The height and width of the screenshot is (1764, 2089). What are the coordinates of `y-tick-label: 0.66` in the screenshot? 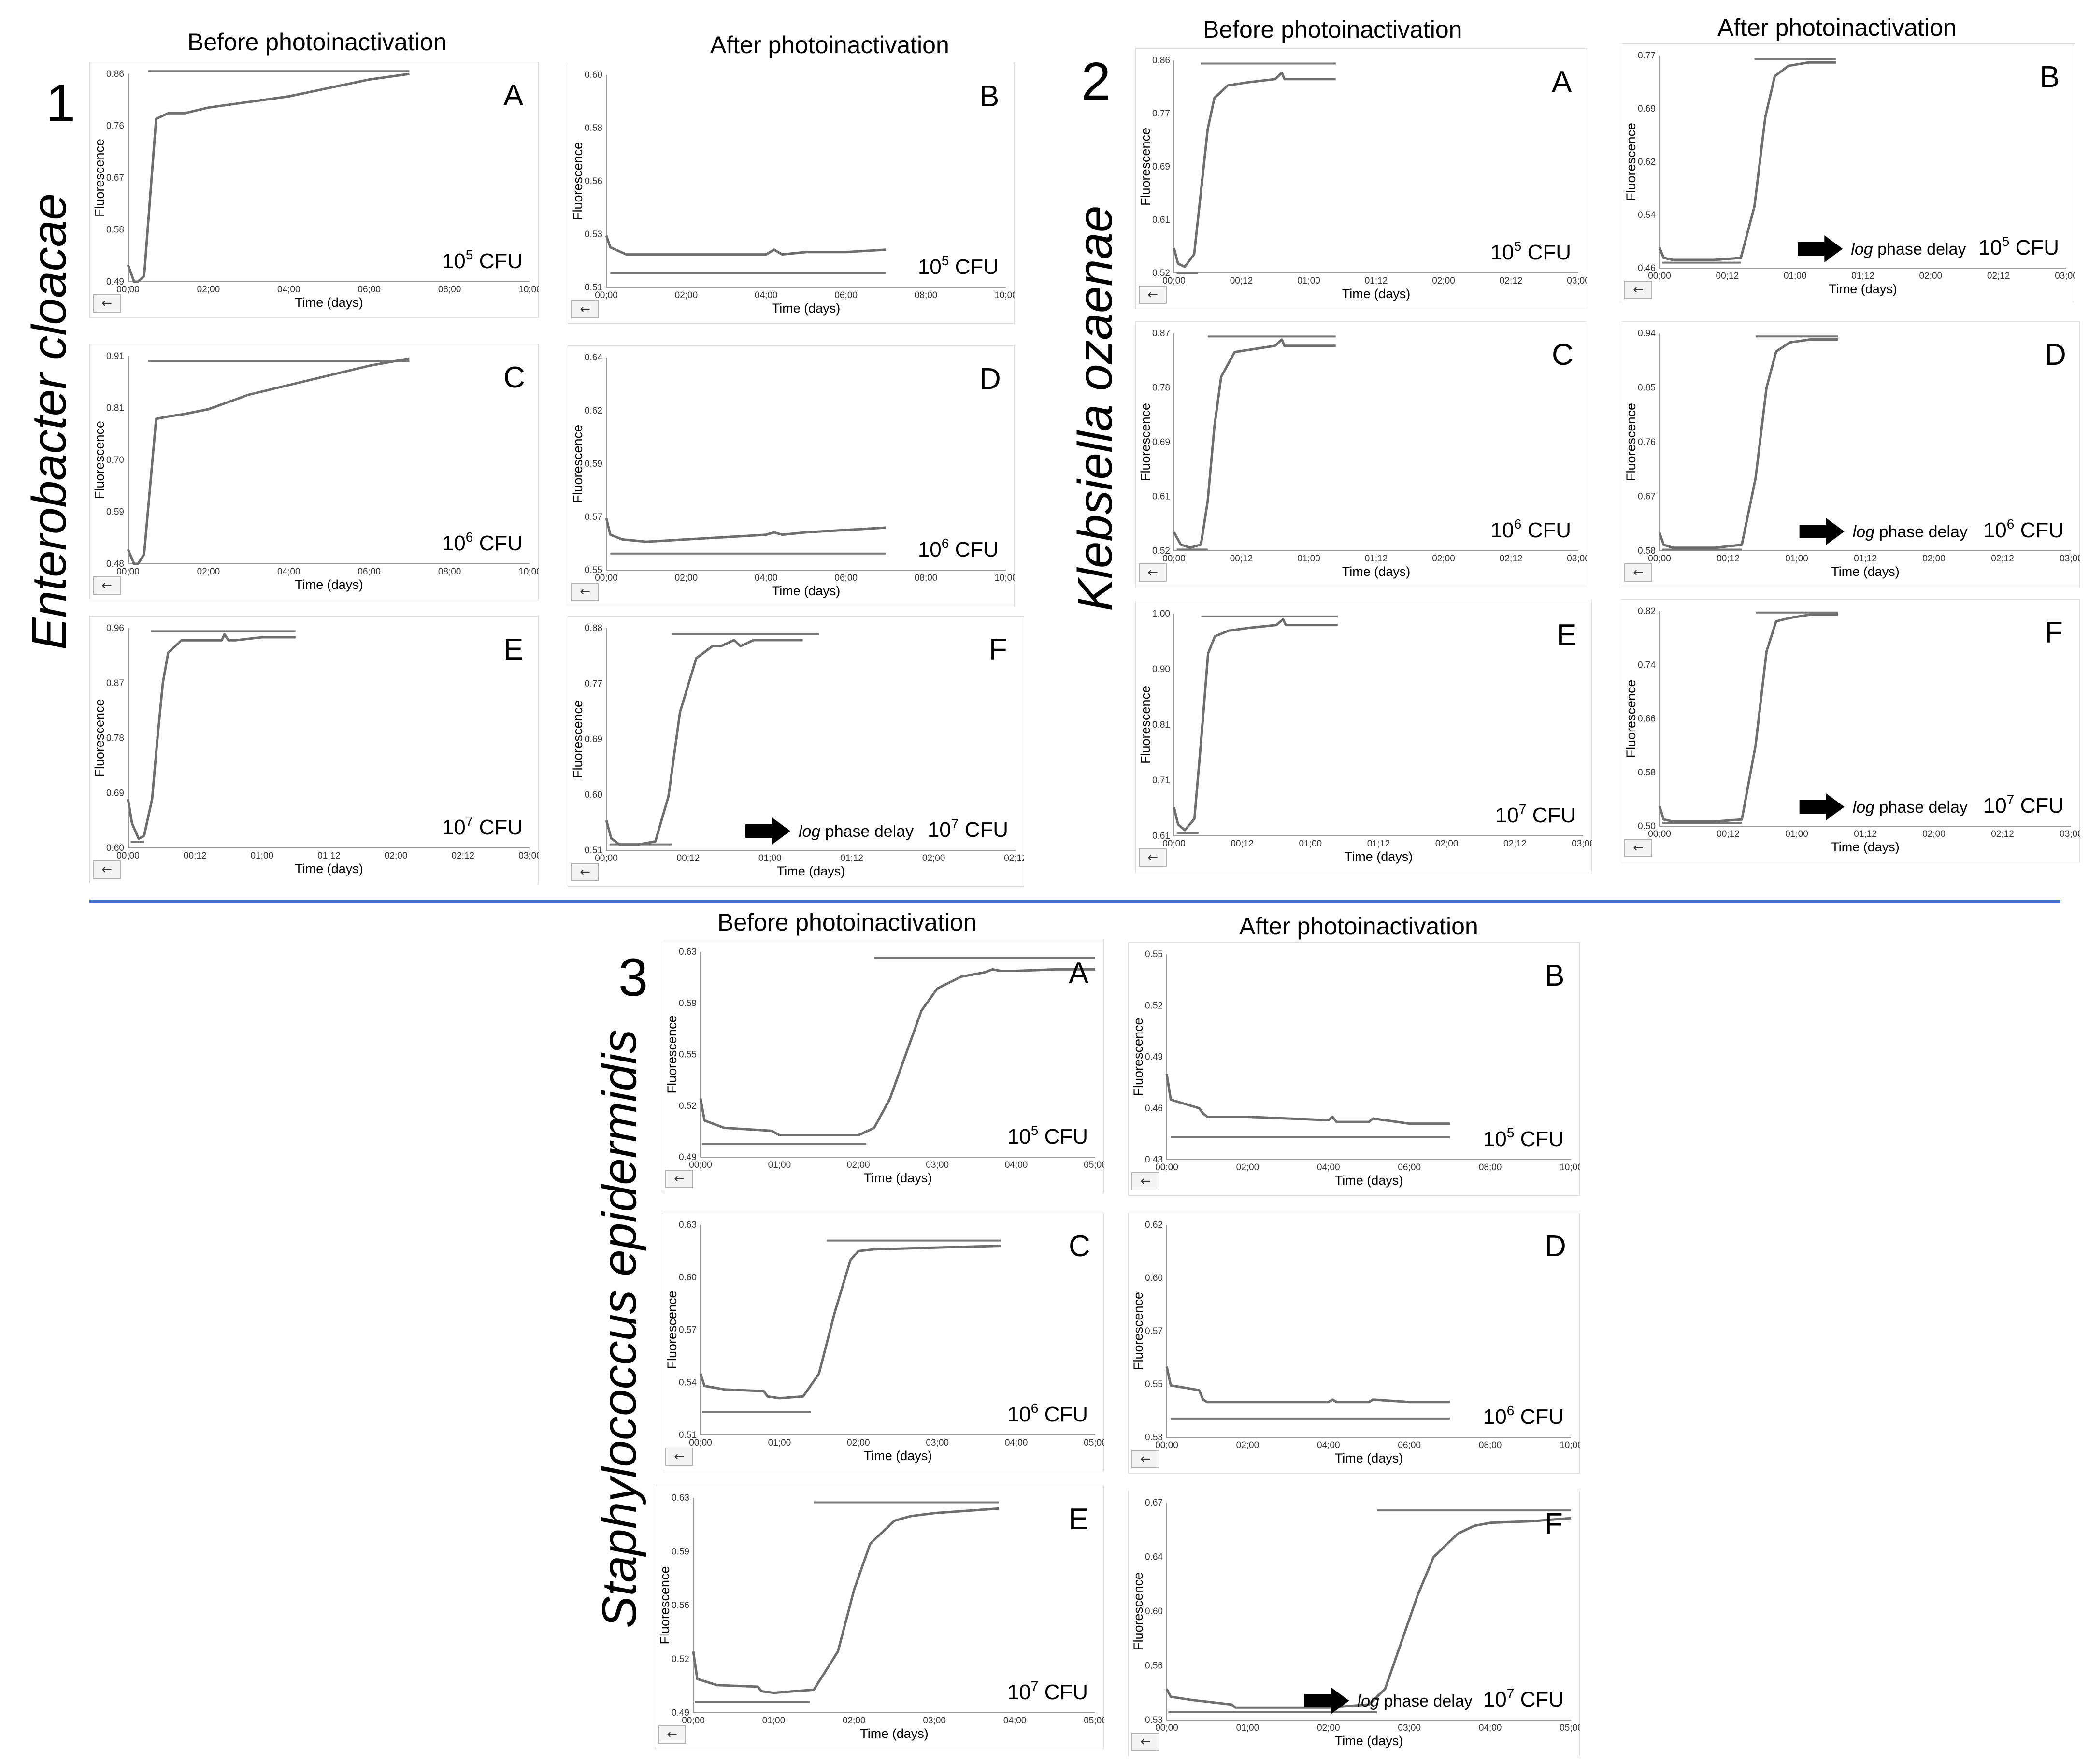 It's located at (1647, 719).